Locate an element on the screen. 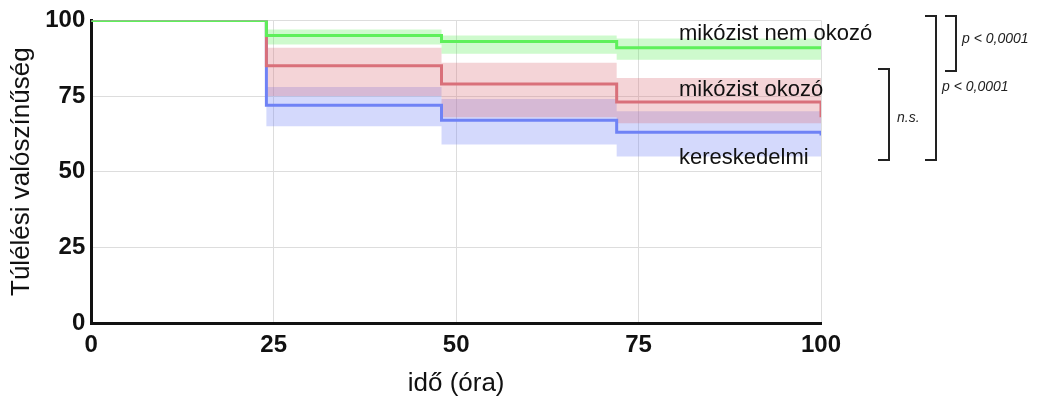 The width and height of the screenshot is (1041, 403). x-tick-label: 25 is located at coordinates (274, 344).